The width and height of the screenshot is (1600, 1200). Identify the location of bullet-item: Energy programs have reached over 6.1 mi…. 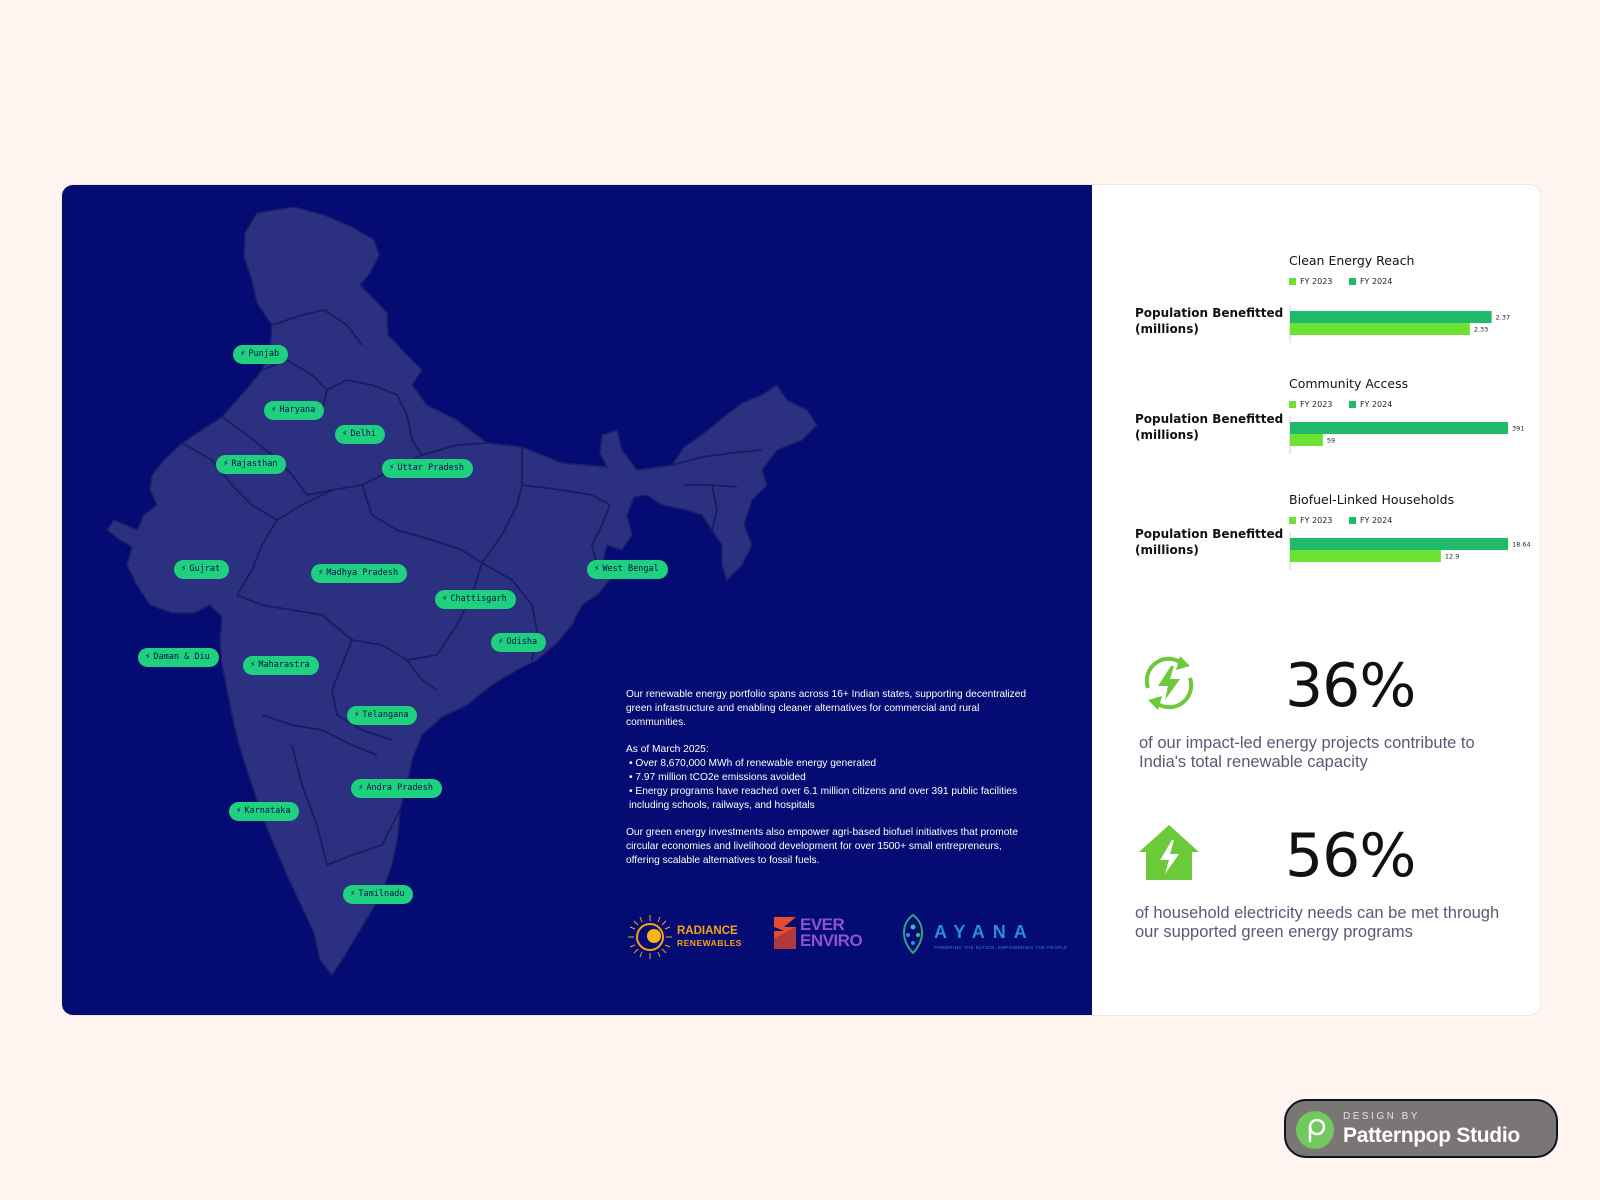
(831, 799).